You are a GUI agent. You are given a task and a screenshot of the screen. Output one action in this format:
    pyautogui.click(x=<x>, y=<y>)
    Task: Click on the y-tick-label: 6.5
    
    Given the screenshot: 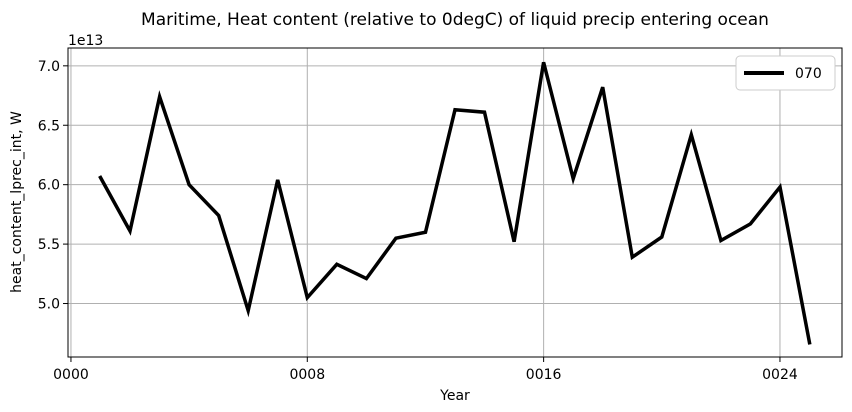 What is the action you would take?
    pyautogui.click(x=49, y=126)
    